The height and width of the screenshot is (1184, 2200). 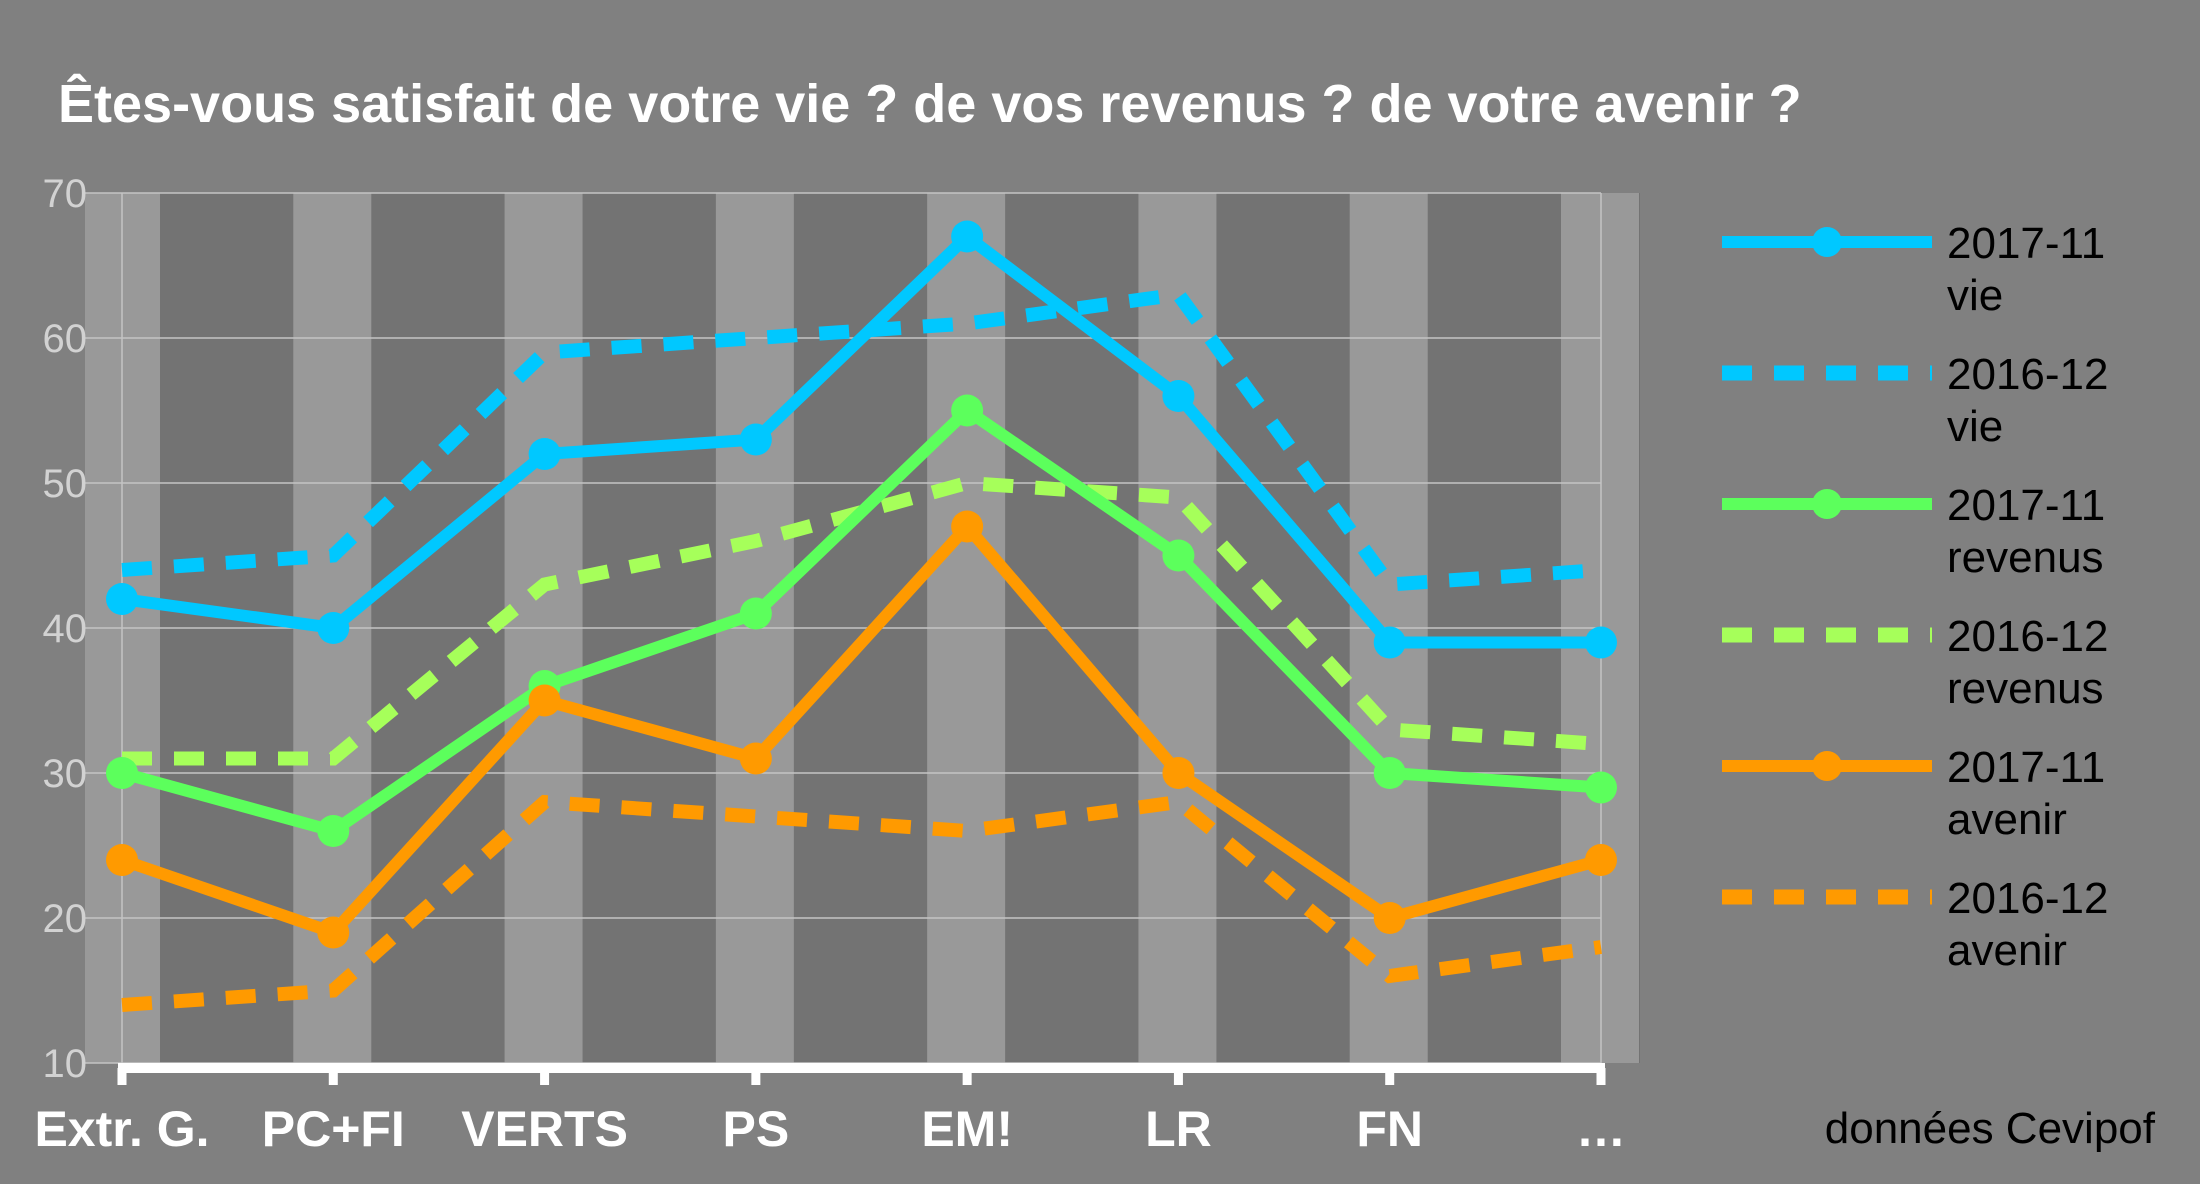 I want to click on x-tick-label: PS, so click(x=756, y=1129).